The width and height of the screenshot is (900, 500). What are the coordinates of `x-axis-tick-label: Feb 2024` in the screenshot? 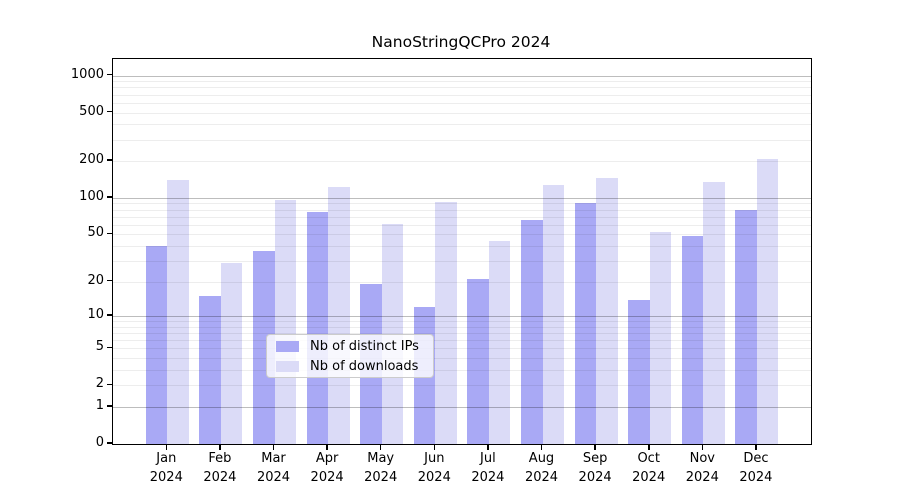 It's located at (220, 468).